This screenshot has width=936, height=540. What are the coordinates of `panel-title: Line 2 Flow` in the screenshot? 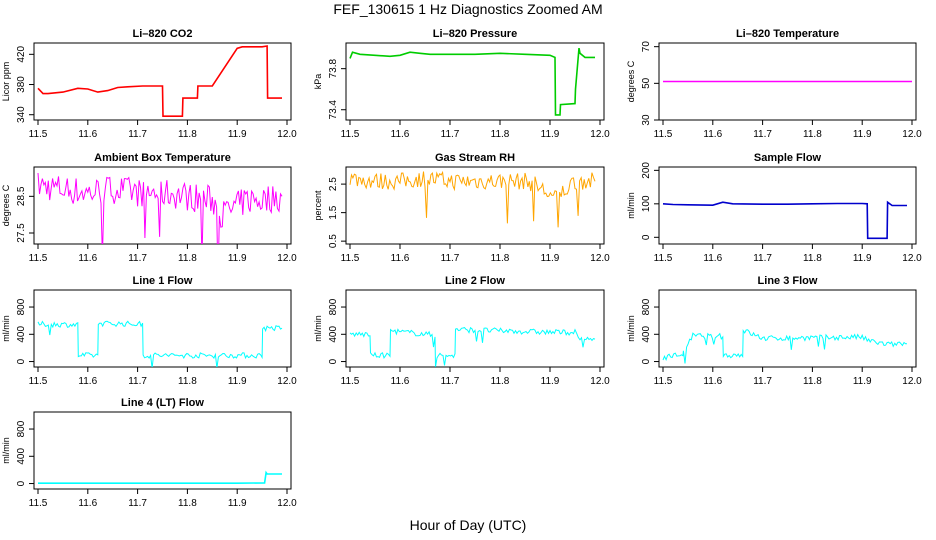 It's located at (475, 281).